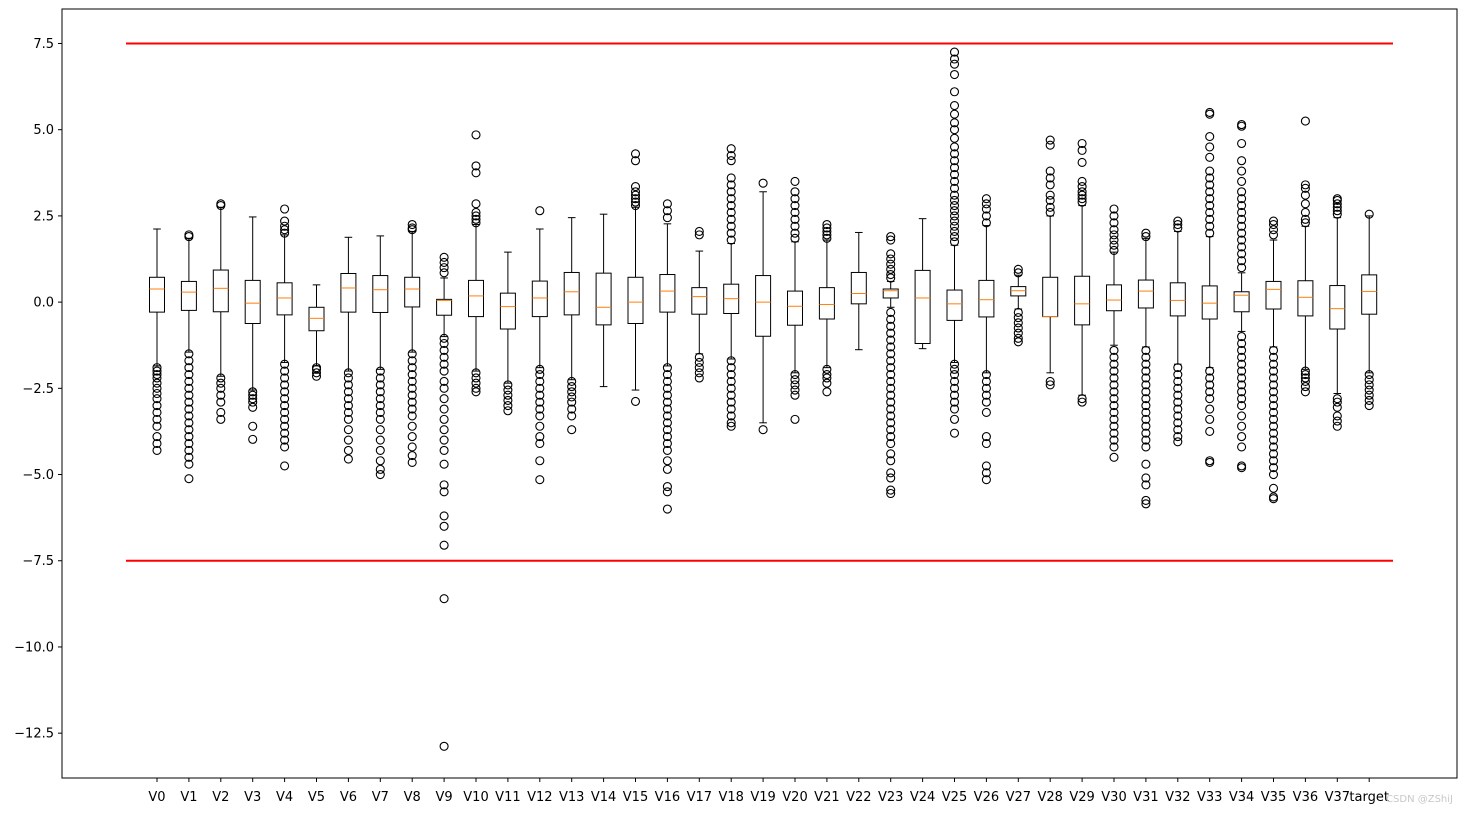 This screenshot has width=1467, height=813. I want to click on x-tick-label: V24, so click(922, 797).